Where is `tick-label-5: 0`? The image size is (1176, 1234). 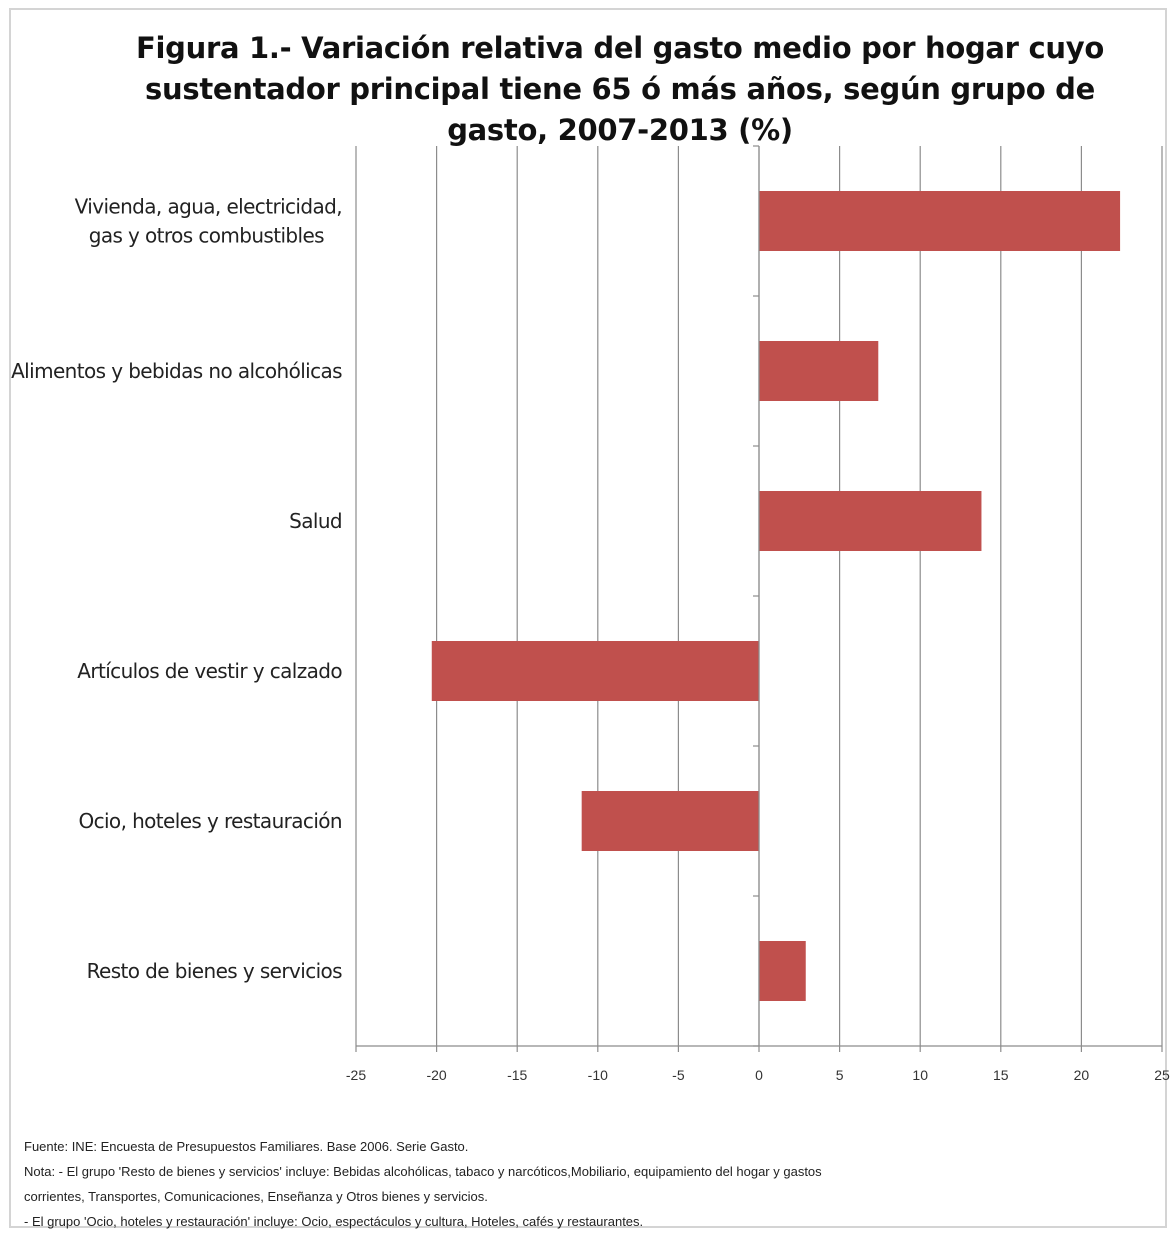
tick-label-5: 0 is located at coordinates (759, 1075).